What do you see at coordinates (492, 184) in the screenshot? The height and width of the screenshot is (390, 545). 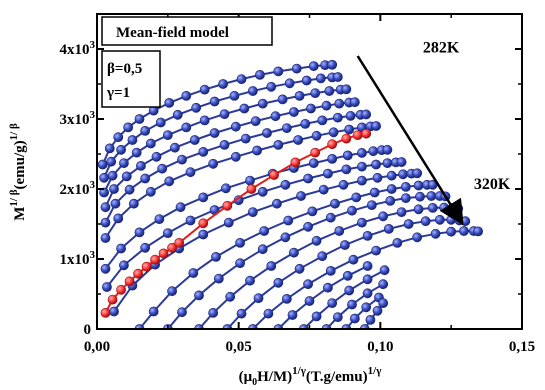 I see `annotation-320k: 320K` at bounding box center [492, 184].